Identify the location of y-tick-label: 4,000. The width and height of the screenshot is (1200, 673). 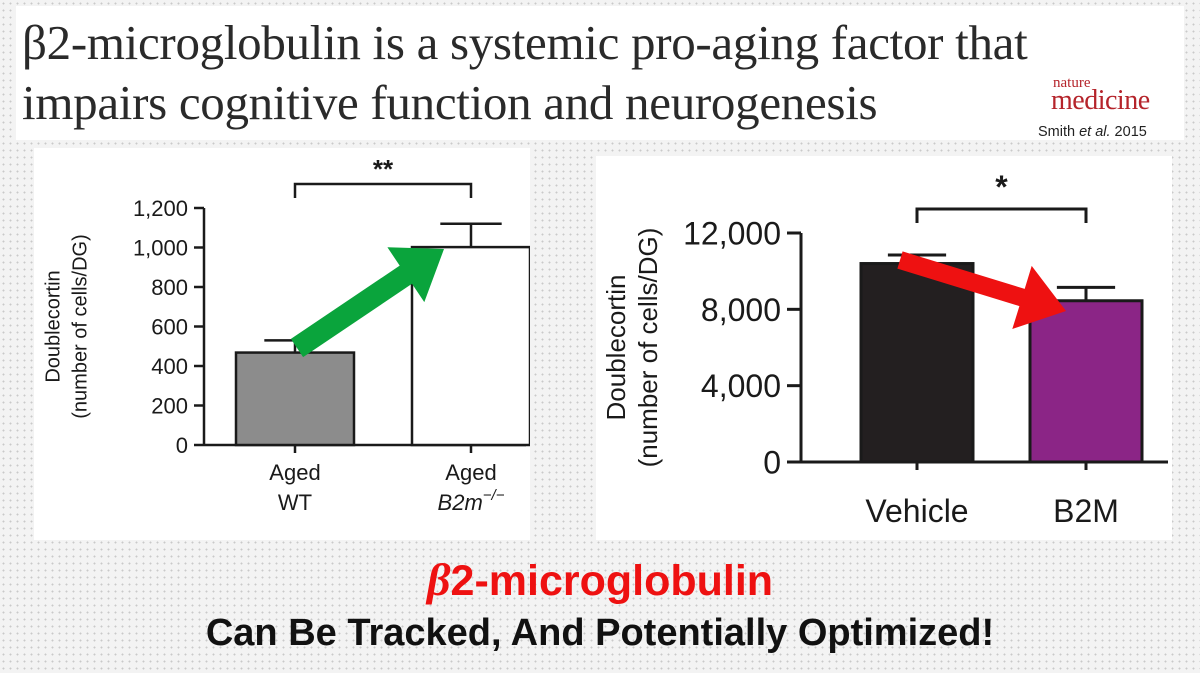
(741, 386).